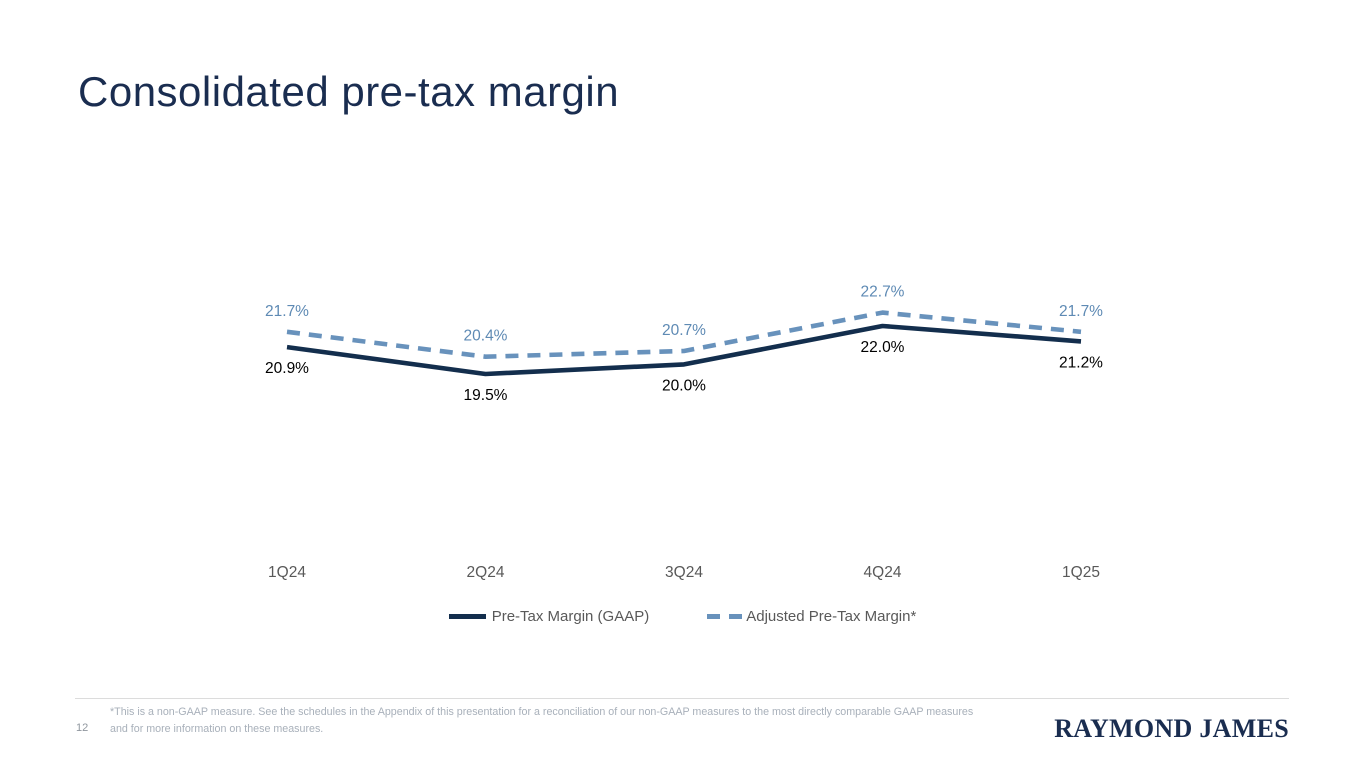 The width and height of the screenshot is (1365, 768). I want to click on gaap-line, so click(684, 350).